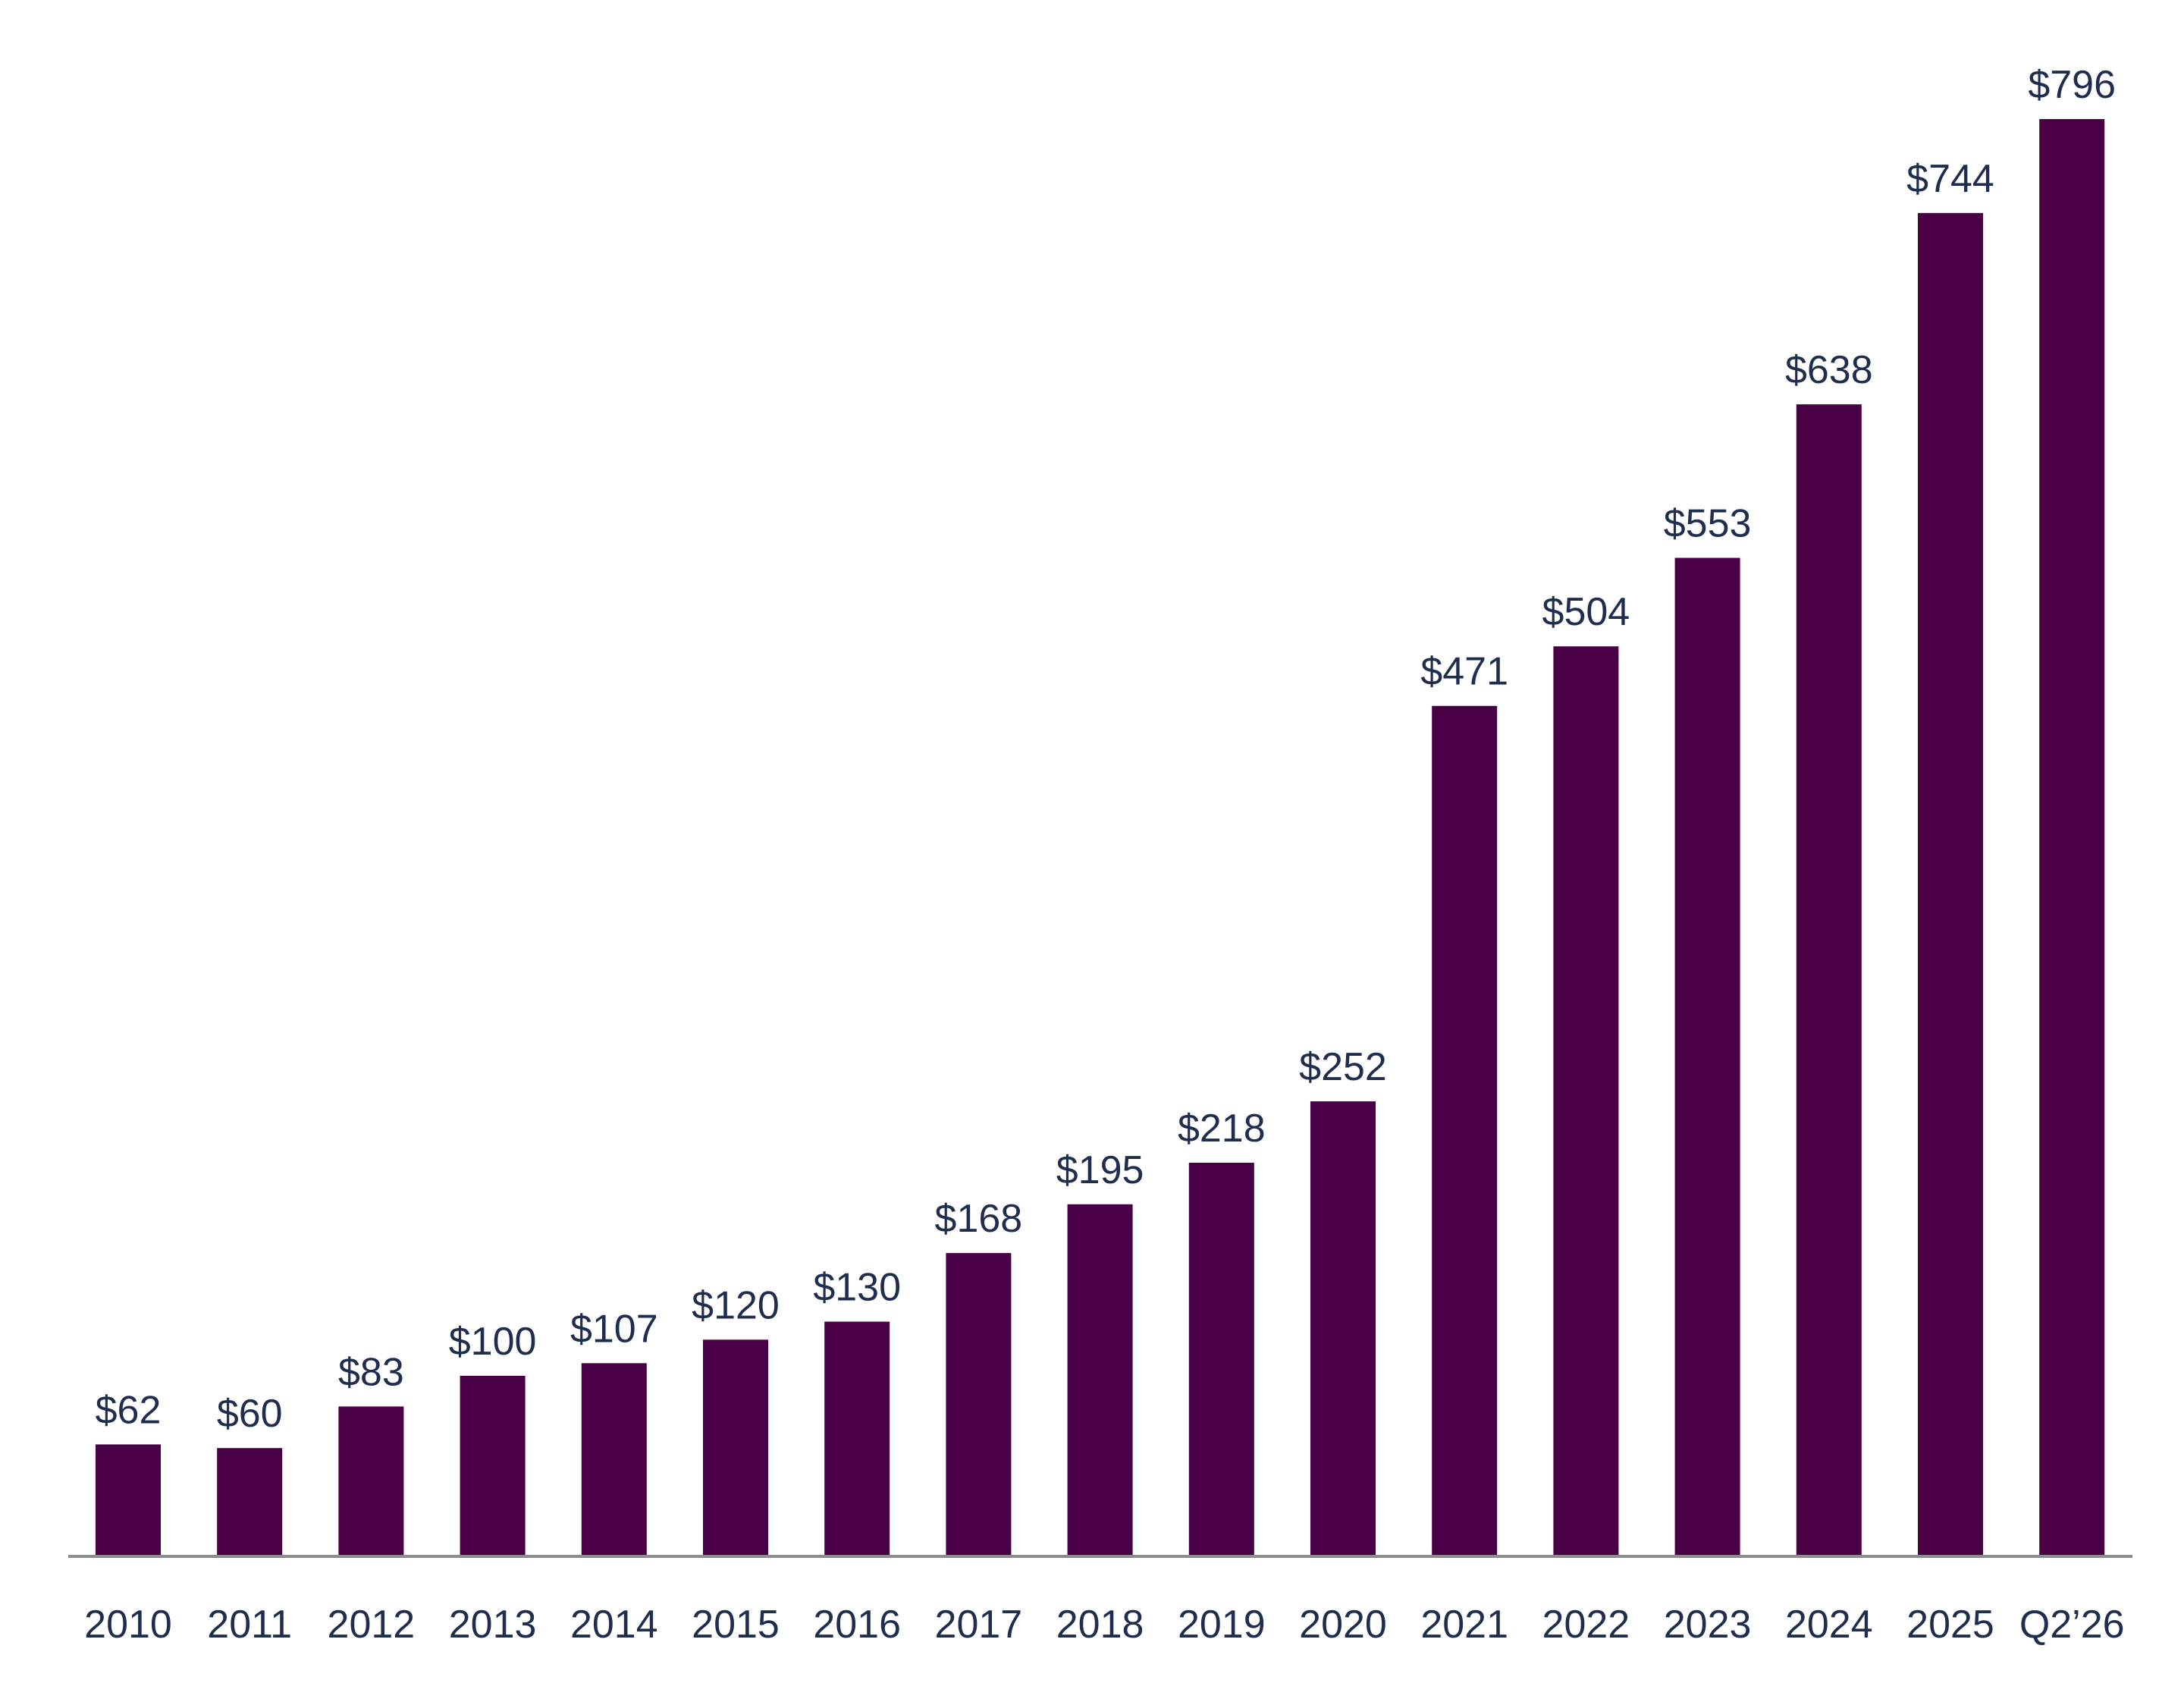 The width and height of the screenshot is (2184, 1702). I want to click on data-label-2011: $60, so click(250, 1414).